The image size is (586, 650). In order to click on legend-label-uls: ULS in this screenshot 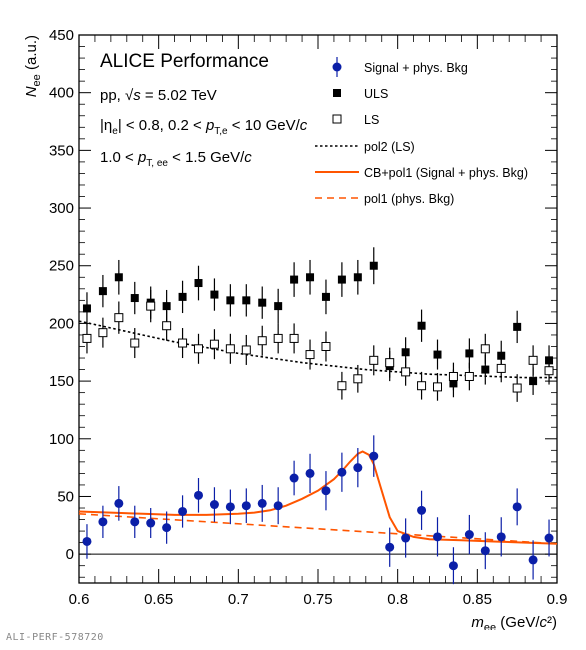, I will do `click(376, 94)`.